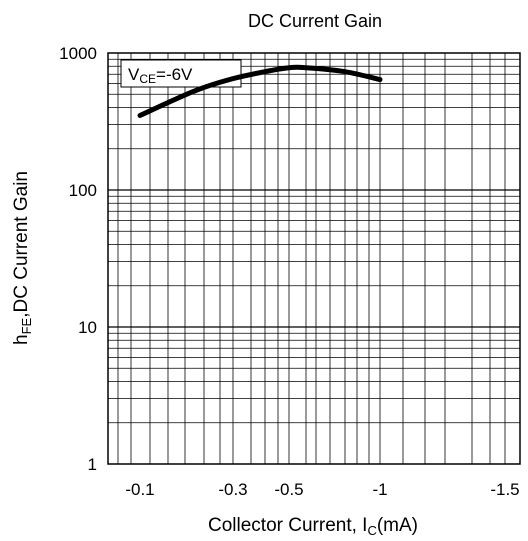  I want to click on x-tick-label: -1, so click(379, 489).